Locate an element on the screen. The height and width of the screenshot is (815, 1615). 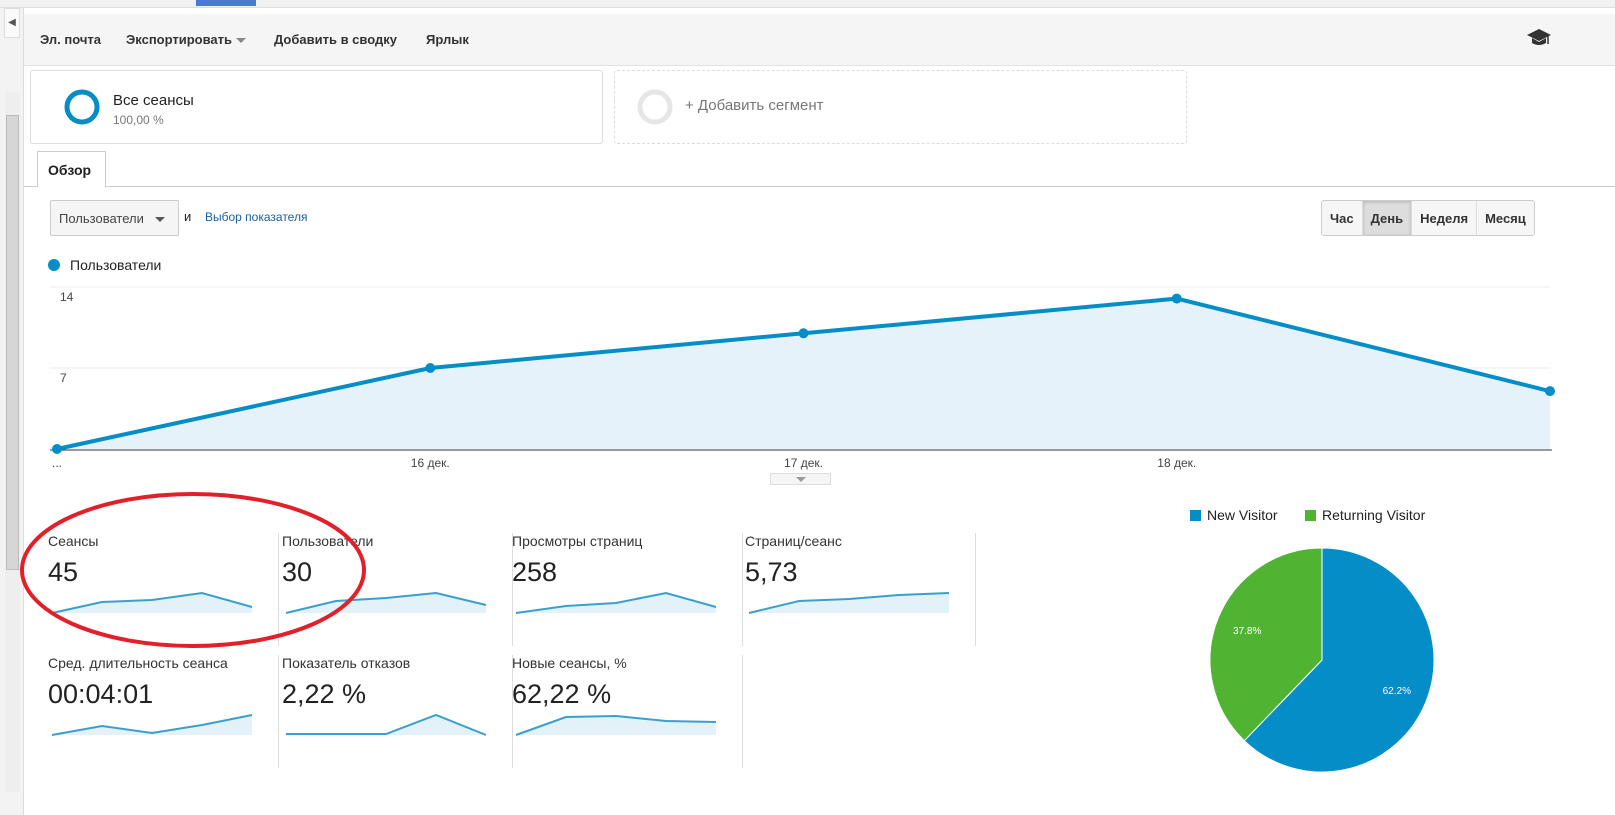
shortcut-button: Ярлык is located at coordinates (447, 39).